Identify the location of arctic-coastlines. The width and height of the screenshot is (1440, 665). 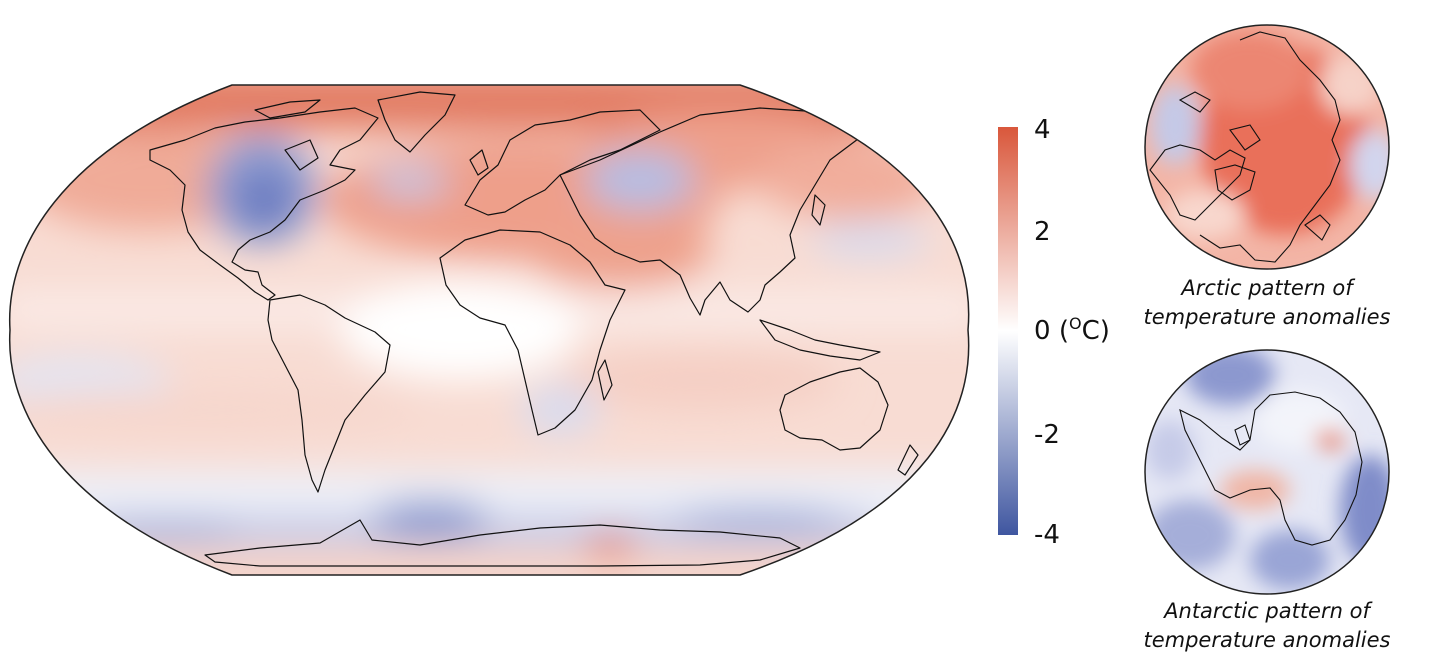
(1245, 147).